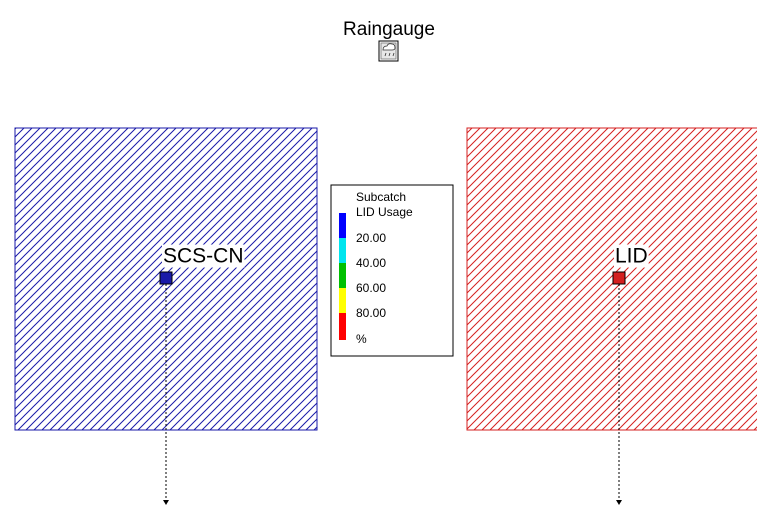  I want to click on raingauge-label: Raingauge, so click(389, 29).